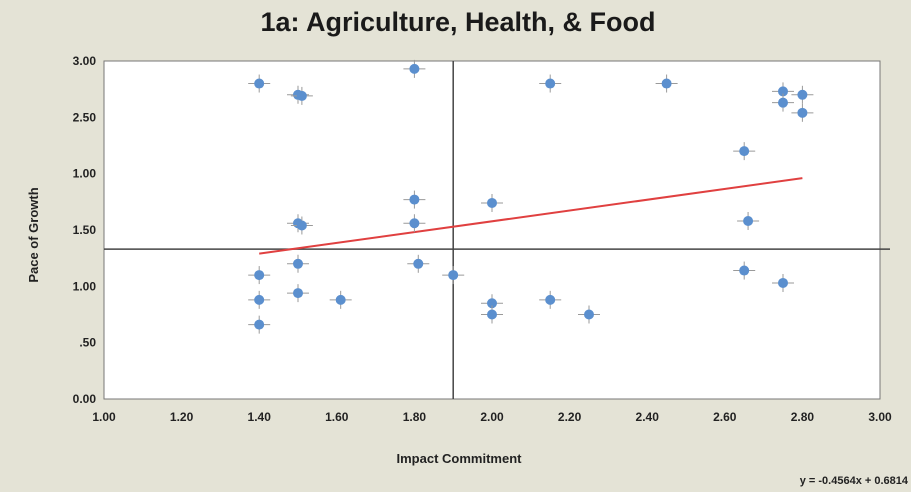  What do you see at coordinates (87, 343) in the screenshot?
I see `y-tick-label: .50` at bounding box center [87, 343].